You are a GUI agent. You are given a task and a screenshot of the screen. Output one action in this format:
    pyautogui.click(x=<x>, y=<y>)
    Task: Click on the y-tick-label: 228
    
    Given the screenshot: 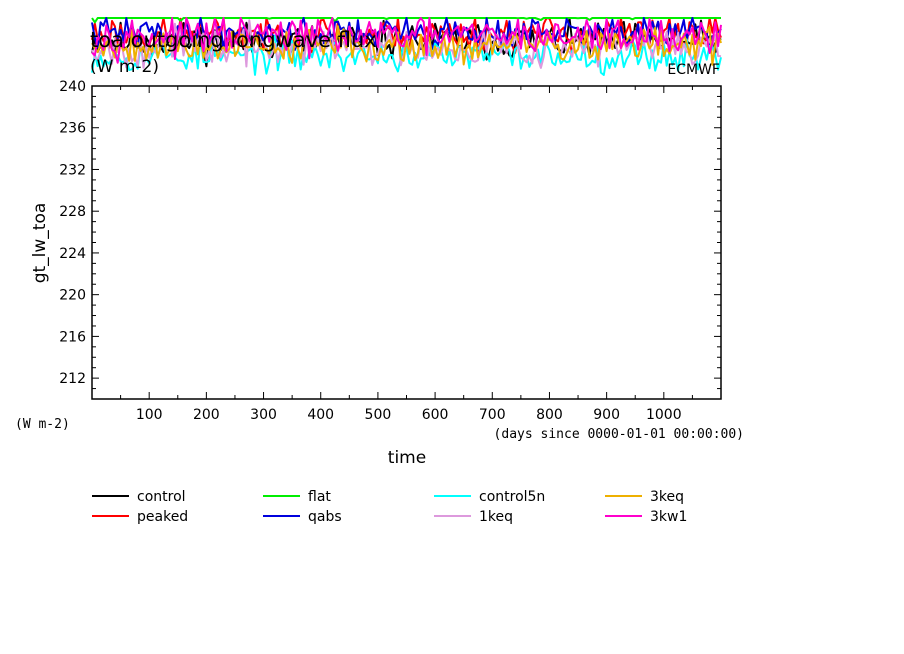 What is the action you would take?
    pyautogui.click(x=72, y=212)
    